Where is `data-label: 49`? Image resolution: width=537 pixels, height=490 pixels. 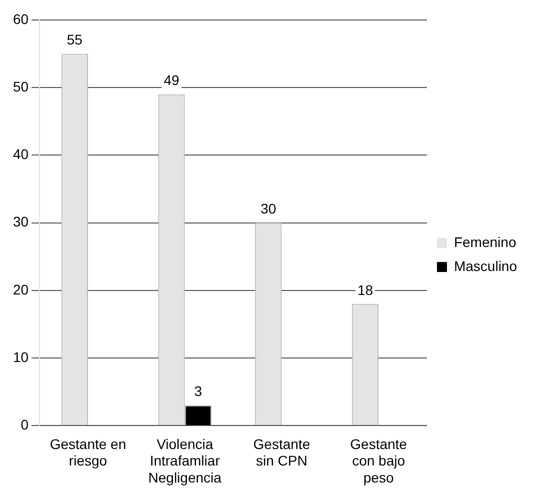
data-label: 49 is located at coordinates (172, 80).